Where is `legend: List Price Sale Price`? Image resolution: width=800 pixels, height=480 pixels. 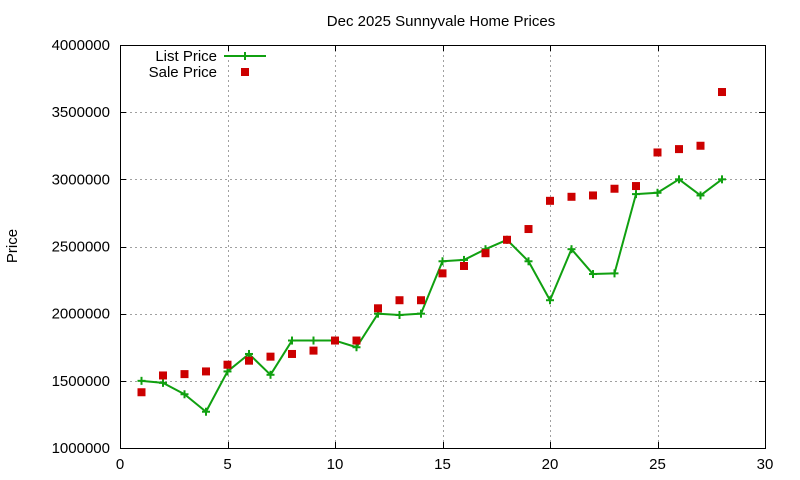
legend: List Price Sale Price is located at coordinates (207, 64).